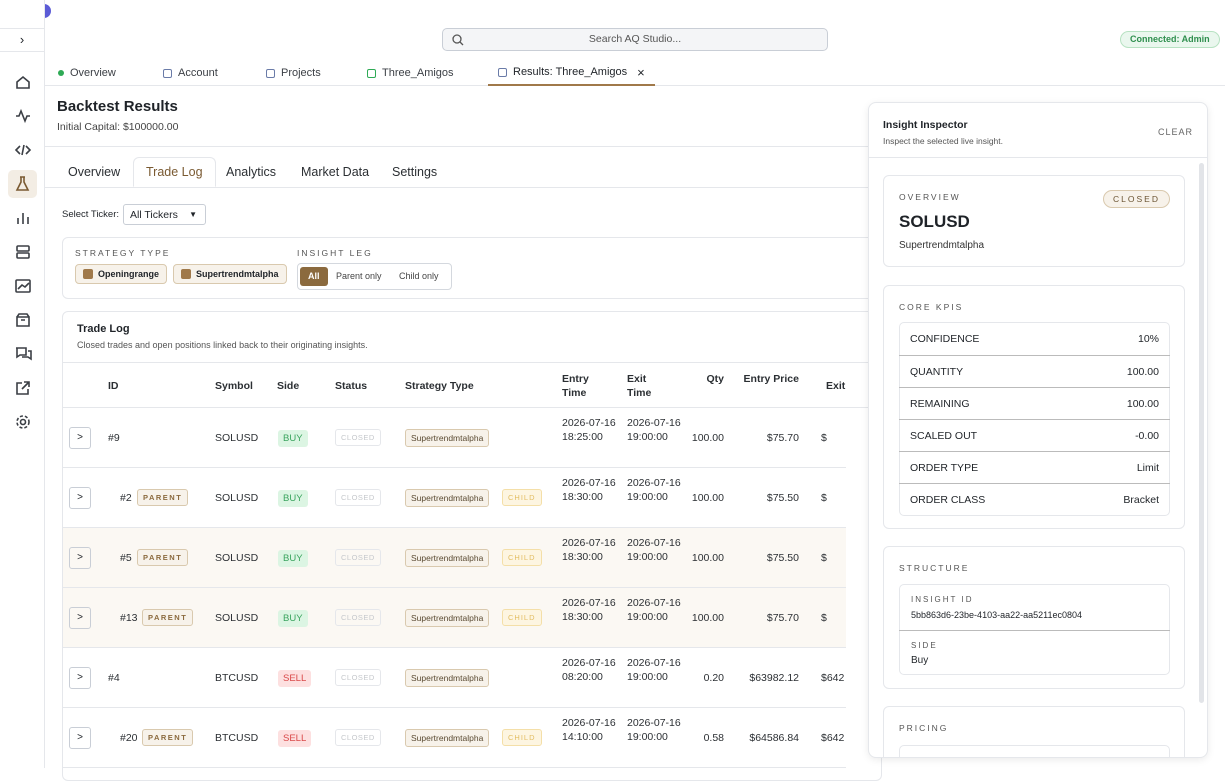 This screenshot has height=781, width=1225. Describe the element at coordinates (458, 40) in the screenshot. I see `search-icon` at that location.